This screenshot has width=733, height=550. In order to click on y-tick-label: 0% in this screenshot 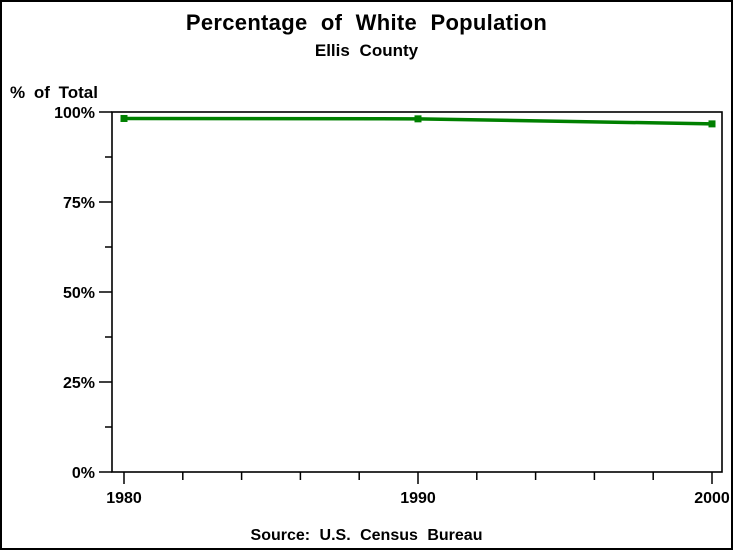, I will do `click(83, 473)`.